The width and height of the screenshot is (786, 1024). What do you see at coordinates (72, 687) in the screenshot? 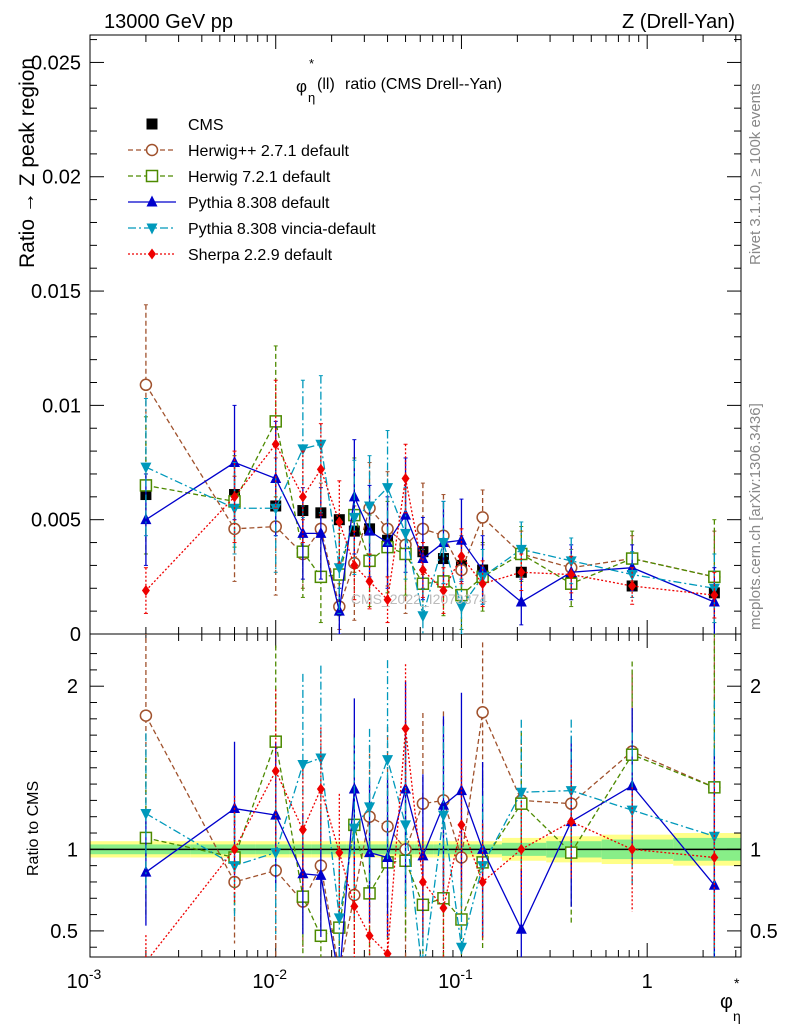
I see `ratio-y-tick-label: 2` at bounding box center [72, 687].